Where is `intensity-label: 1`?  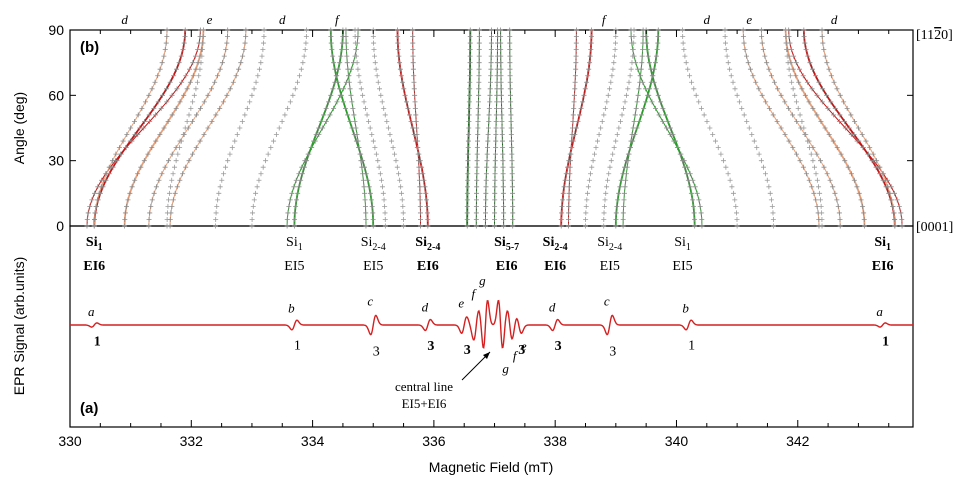
intensity-label: 1 is located at coordinates (691, 345).